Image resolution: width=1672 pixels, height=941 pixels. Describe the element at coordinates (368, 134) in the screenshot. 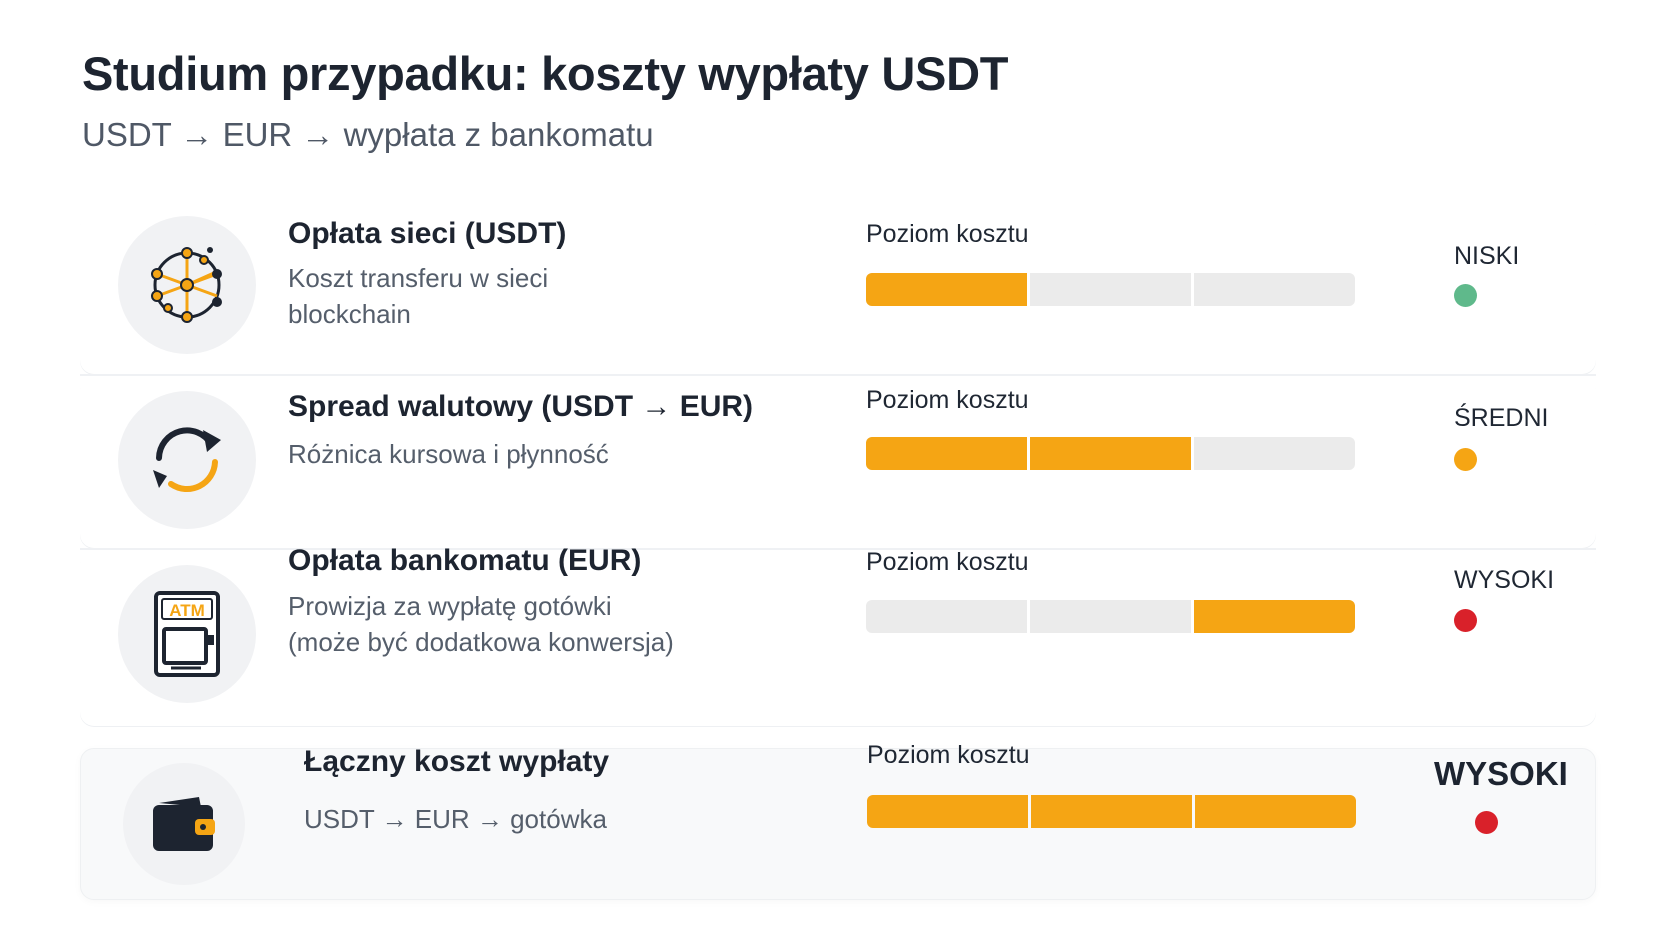

I see `page-subtitle: USDT → EUR → wypłata z bankomatu` at that location.